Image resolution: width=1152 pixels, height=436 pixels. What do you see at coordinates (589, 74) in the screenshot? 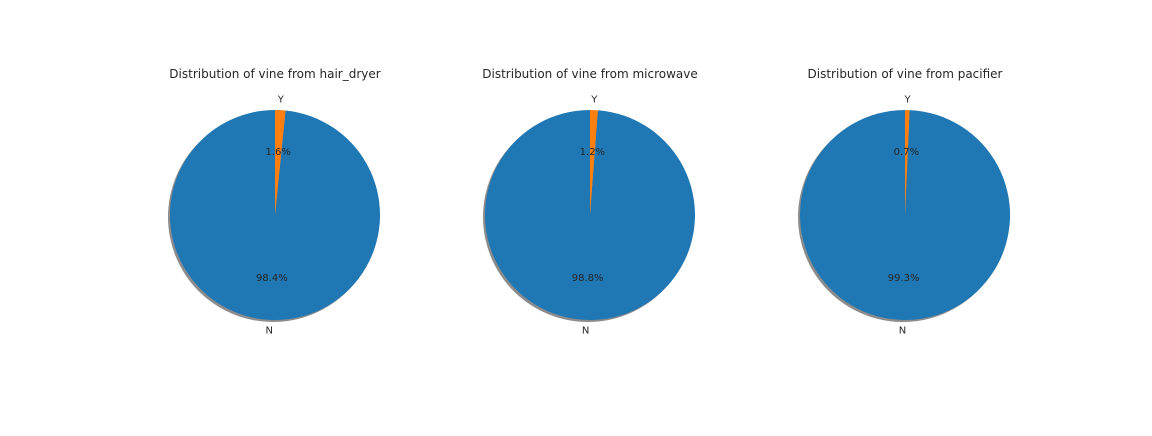
I see `chart-title: Distribution of vine from microwave` at bounding box center [589, 74].